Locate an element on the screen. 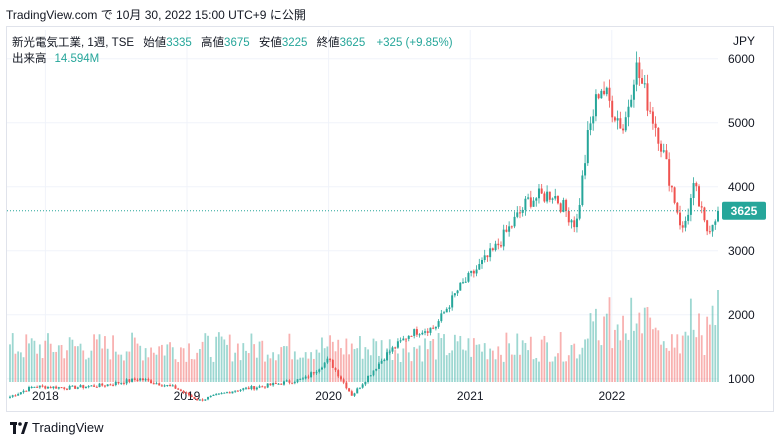 This screenshot has width=780, height=445. open-label: 始値 is located at coordinates (155, 43).